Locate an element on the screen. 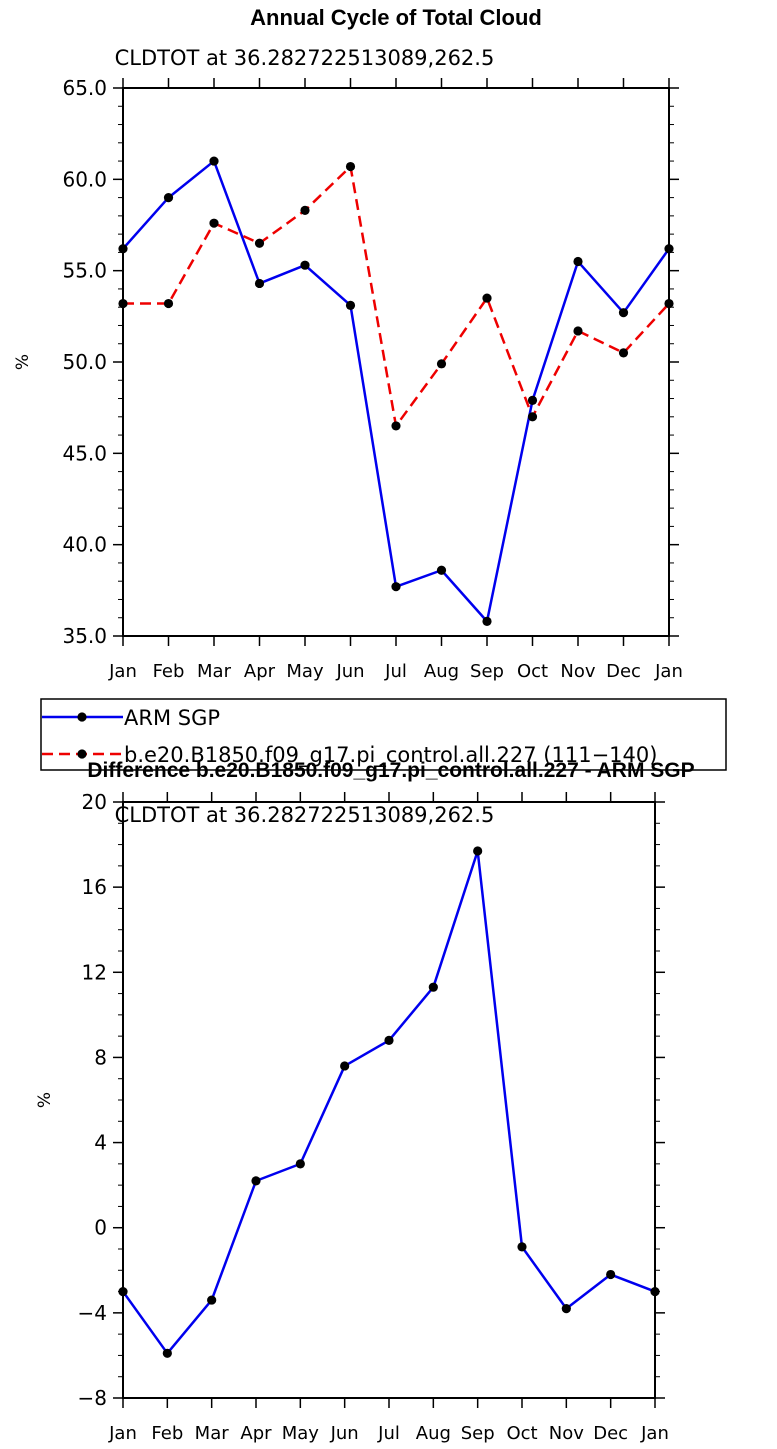  y-tick-label: 50.0 is located at coordinates (84, 362).